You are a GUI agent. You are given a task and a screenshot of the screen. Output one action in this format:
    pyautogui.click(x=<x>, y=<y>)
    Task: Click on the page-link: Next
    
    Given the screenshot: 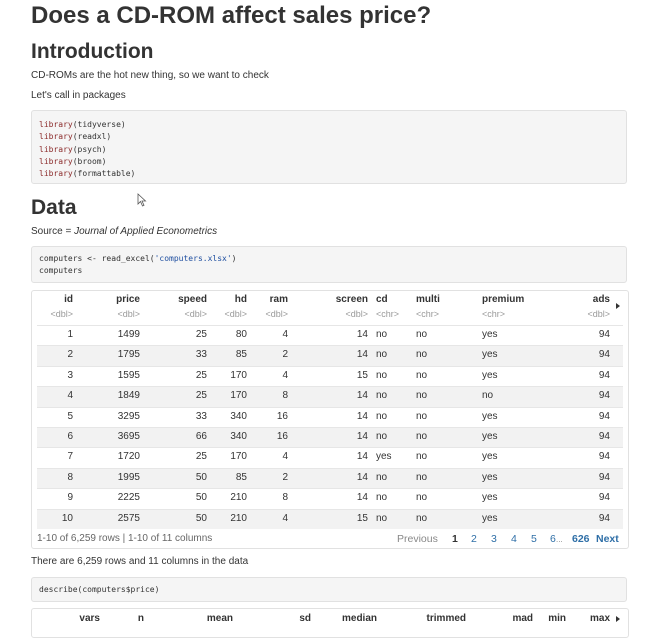 What is the action you would take?
    pyautogui.click(x=607, y=539)
    